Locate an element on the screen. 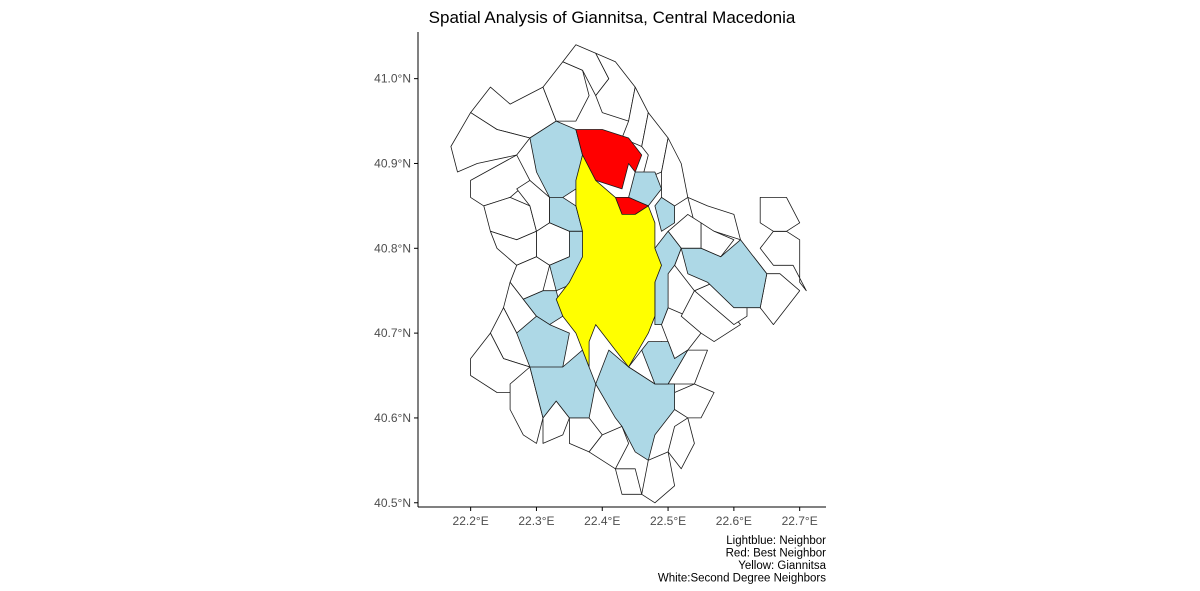  caption-line: Yellow: Giannitsa is located at coordinates (782, 566).